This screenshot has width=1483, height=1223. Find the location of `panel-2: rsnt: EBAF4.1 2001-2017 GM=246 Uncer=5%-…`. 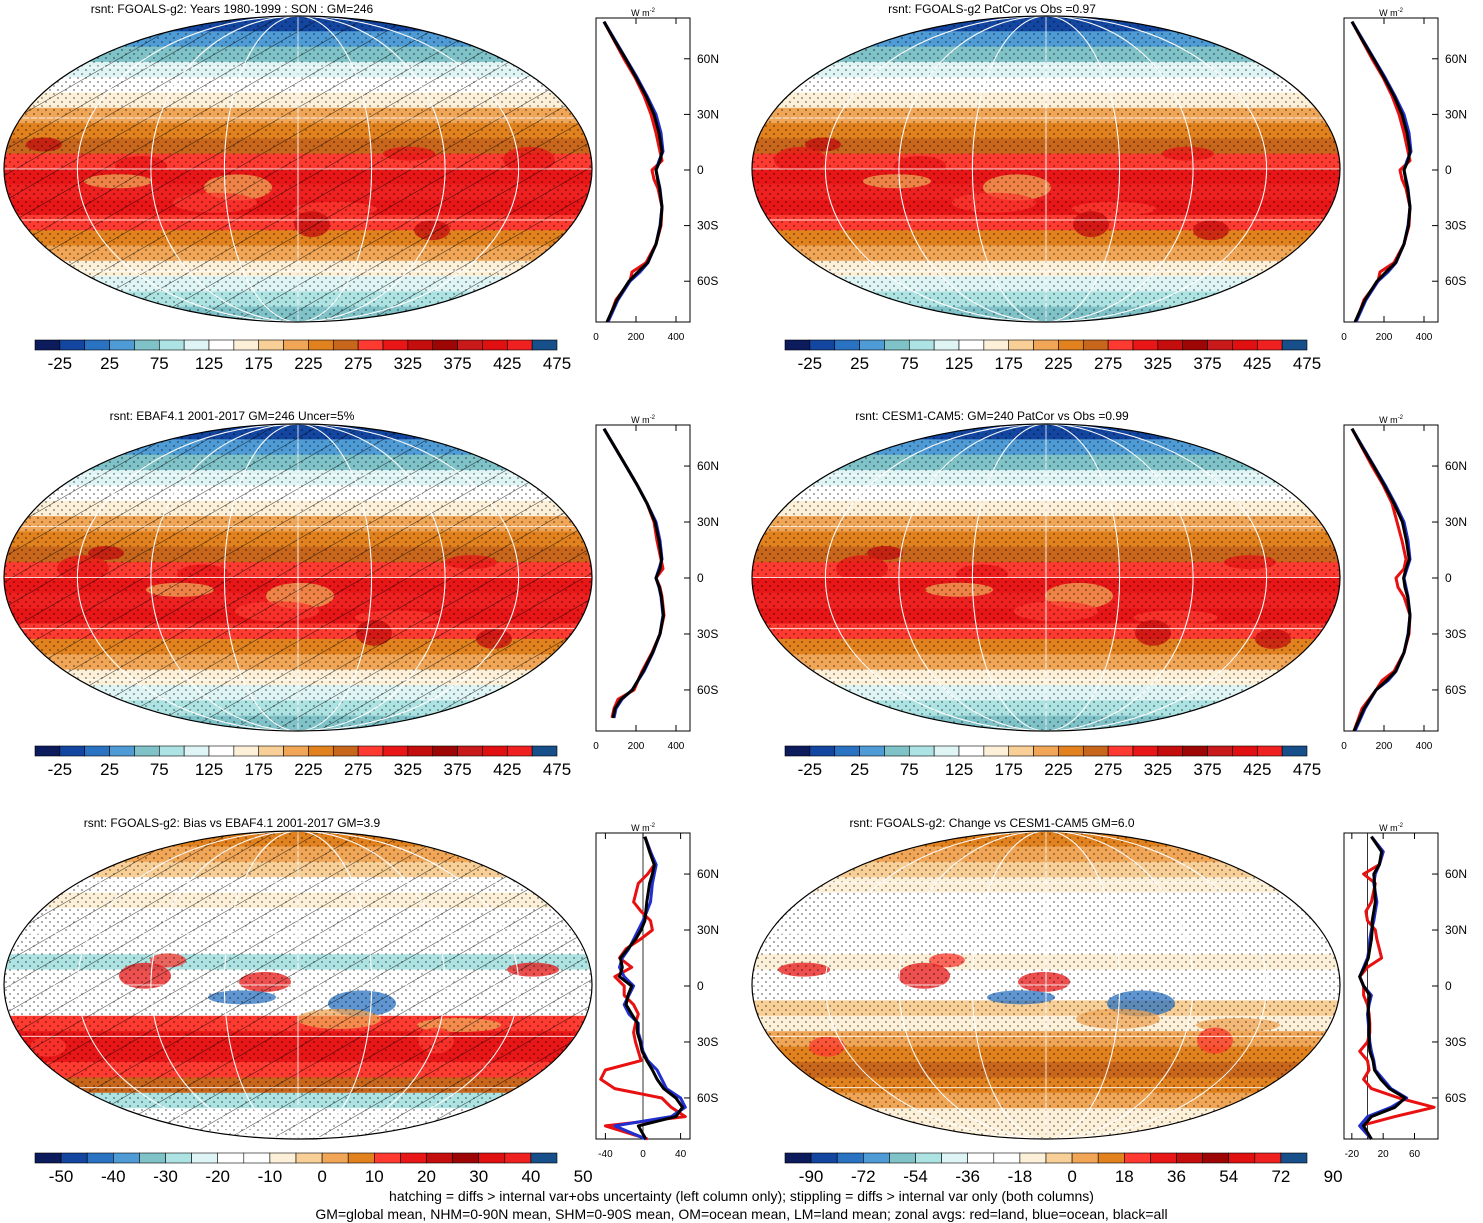

panel-2: rsnt: EBAF4.1 2001-2017 GM=246 Uncer=5%-… is located at coordinates (361, 594).